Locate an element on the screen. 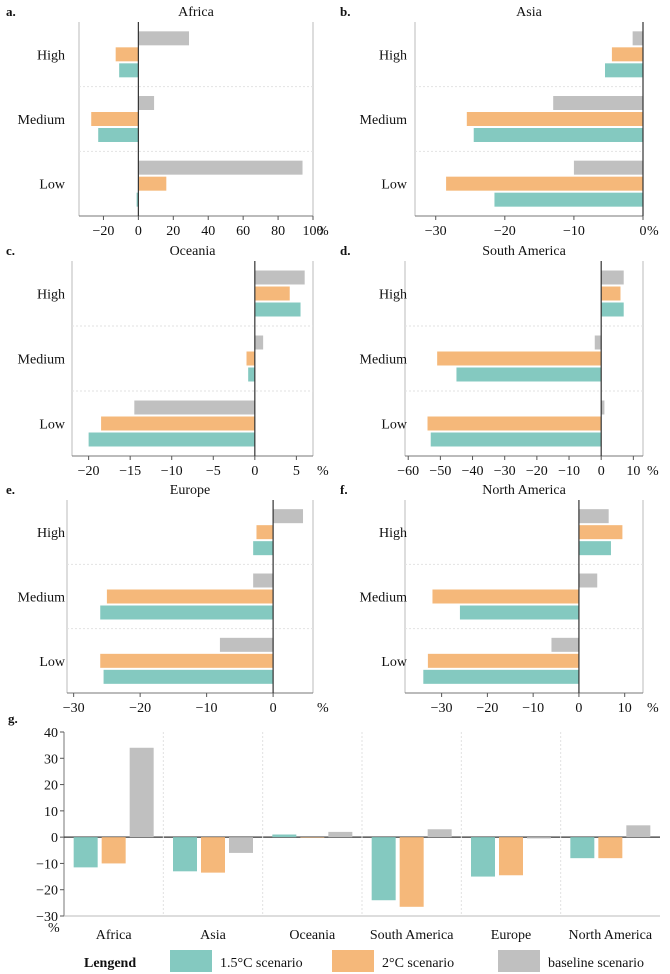  y-tick-label: 20 is located at coordinates (51, 786).